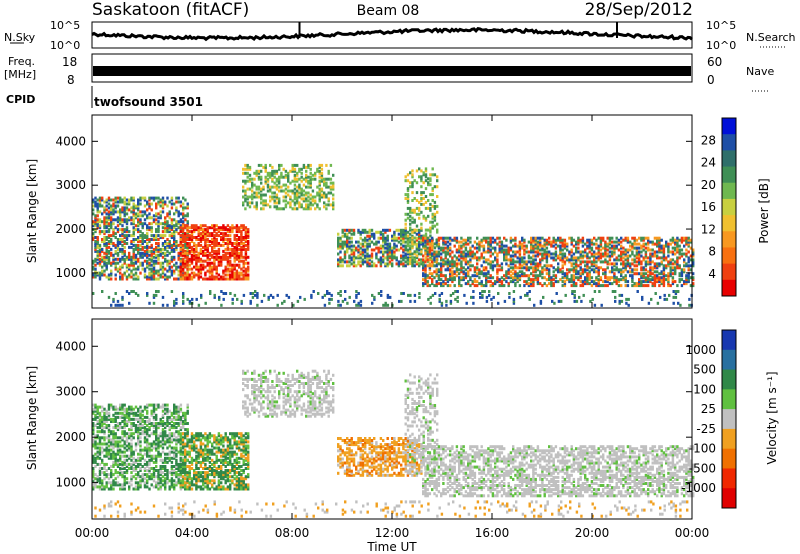  What do you see at coordinates (21, 61) in the screenshot?
I see `freq-label: Freq.` at bounding box center [21, 61].